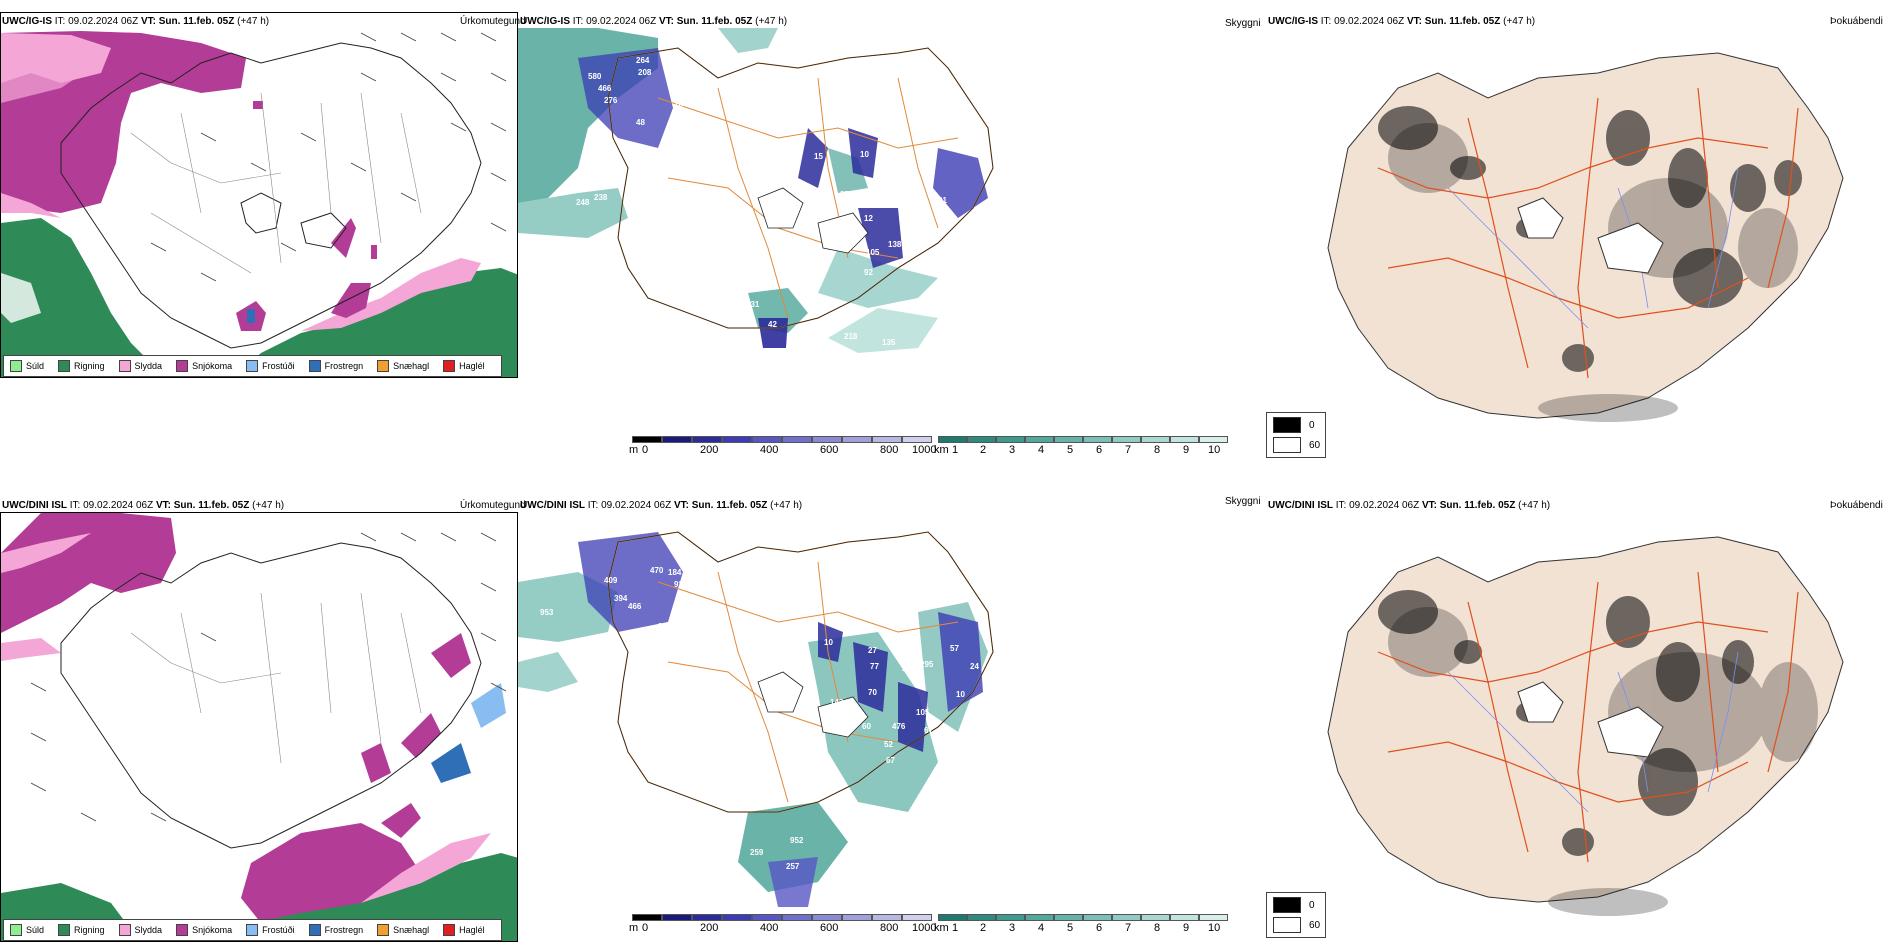  Describe the element at coordinates (640, 122) in the screenshot. I see `vis-value-label: 48` at that location.